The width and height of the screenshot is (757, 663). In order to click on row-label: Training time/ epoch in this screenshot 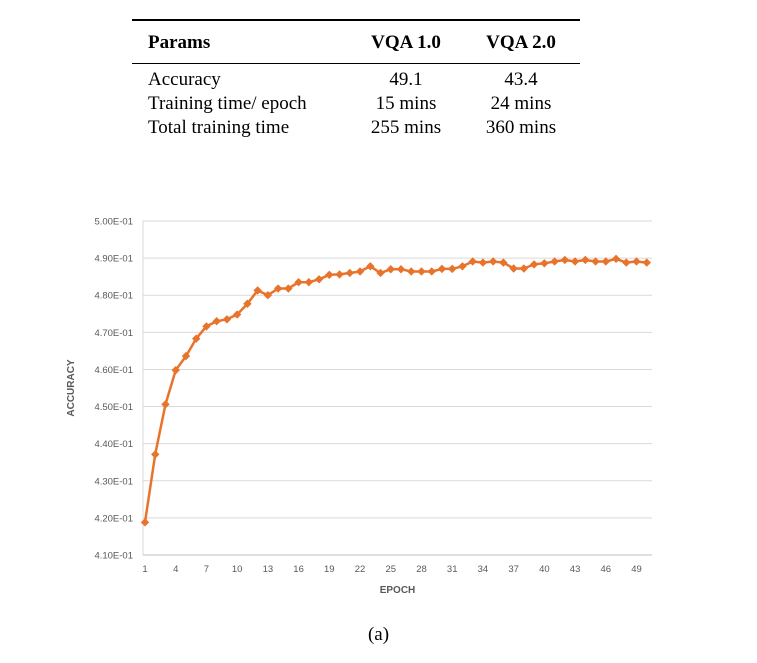, I will do `click(227, 103)`.